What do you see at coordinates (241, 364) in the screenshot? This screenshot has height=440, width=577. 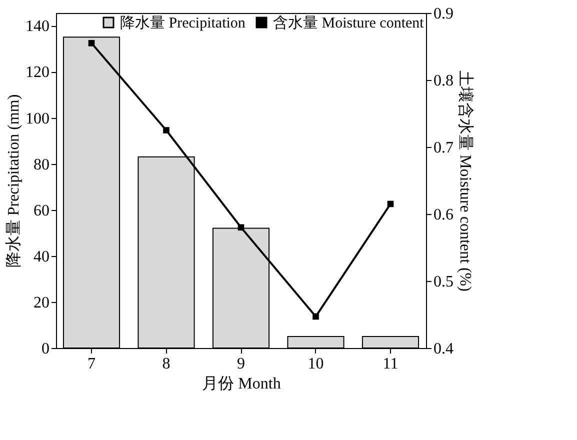 I see `x-tick-label: 9` at bounding box center [241, 364].